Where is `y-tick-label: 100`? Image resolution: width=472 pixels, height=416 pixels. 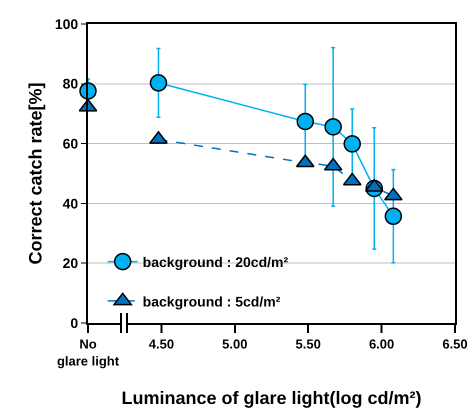
y-tick-label: 100 is located at coordinates (66, 24).